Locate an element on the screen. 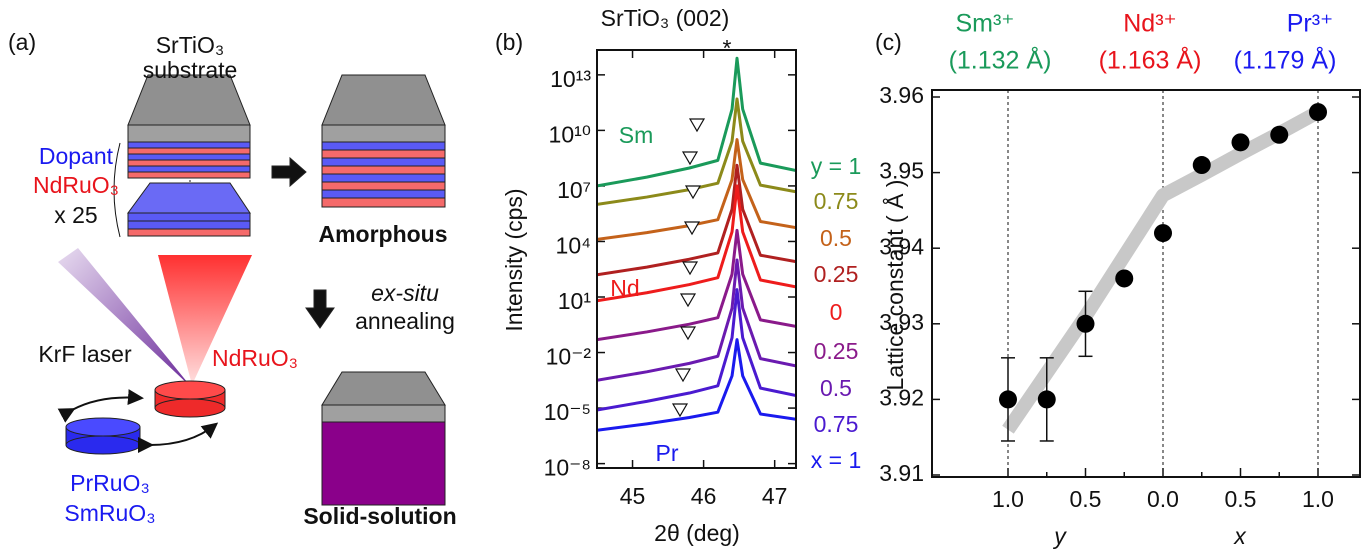 The image size is (1371, 554). y-tick-label: 10¹ is located at coordinates (575, 301).